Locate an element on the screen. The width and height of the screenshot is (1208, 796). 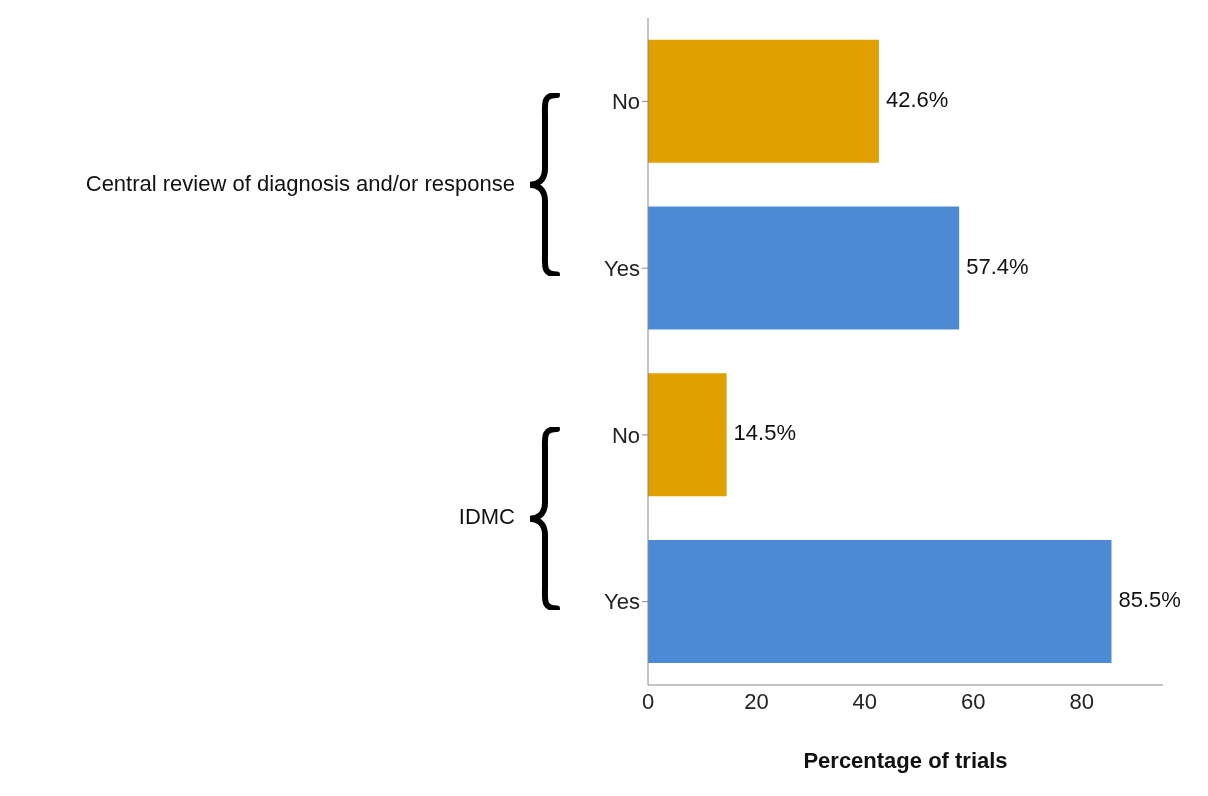
data-label: 42.6% is located at coordinates (917, 99).